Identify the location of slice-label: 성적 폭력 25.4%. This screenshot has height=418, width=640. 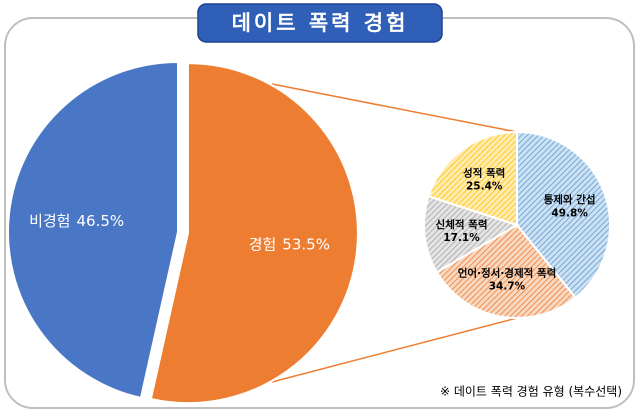
(484, 180).